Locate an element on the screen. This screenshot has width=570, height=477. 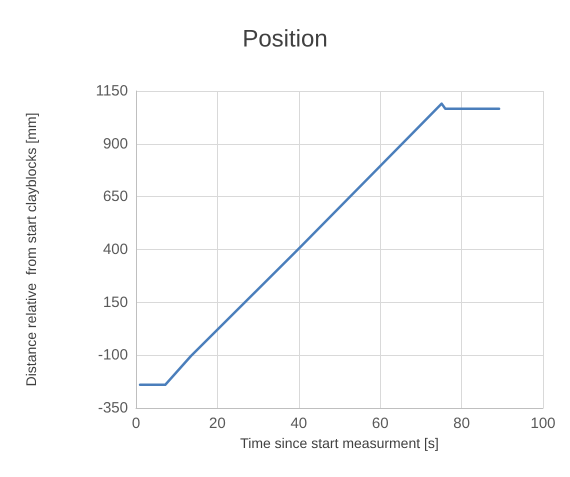
x-tick-label: 0 is located at coordinates (136, 423).